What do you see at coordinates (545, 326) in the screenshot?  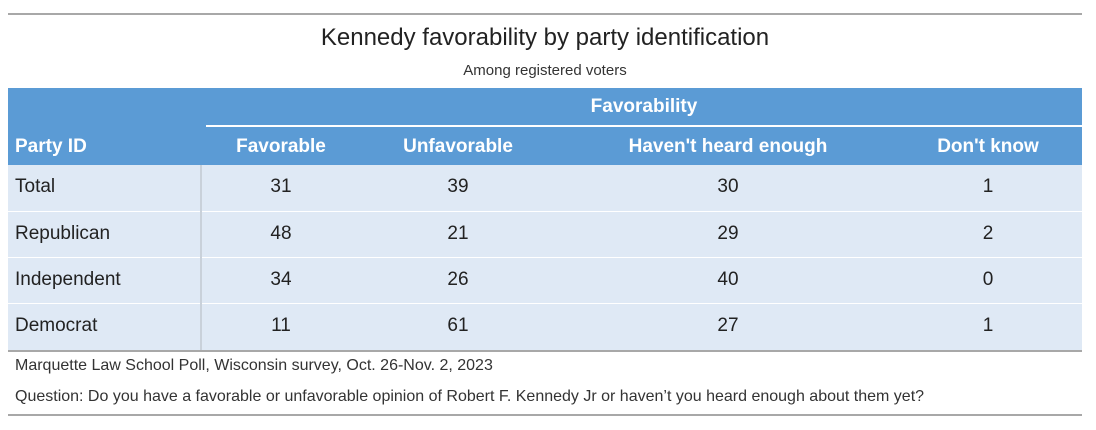 I see `table-row: Democrat 11 61 27 1` at bounding box center [545, 326].